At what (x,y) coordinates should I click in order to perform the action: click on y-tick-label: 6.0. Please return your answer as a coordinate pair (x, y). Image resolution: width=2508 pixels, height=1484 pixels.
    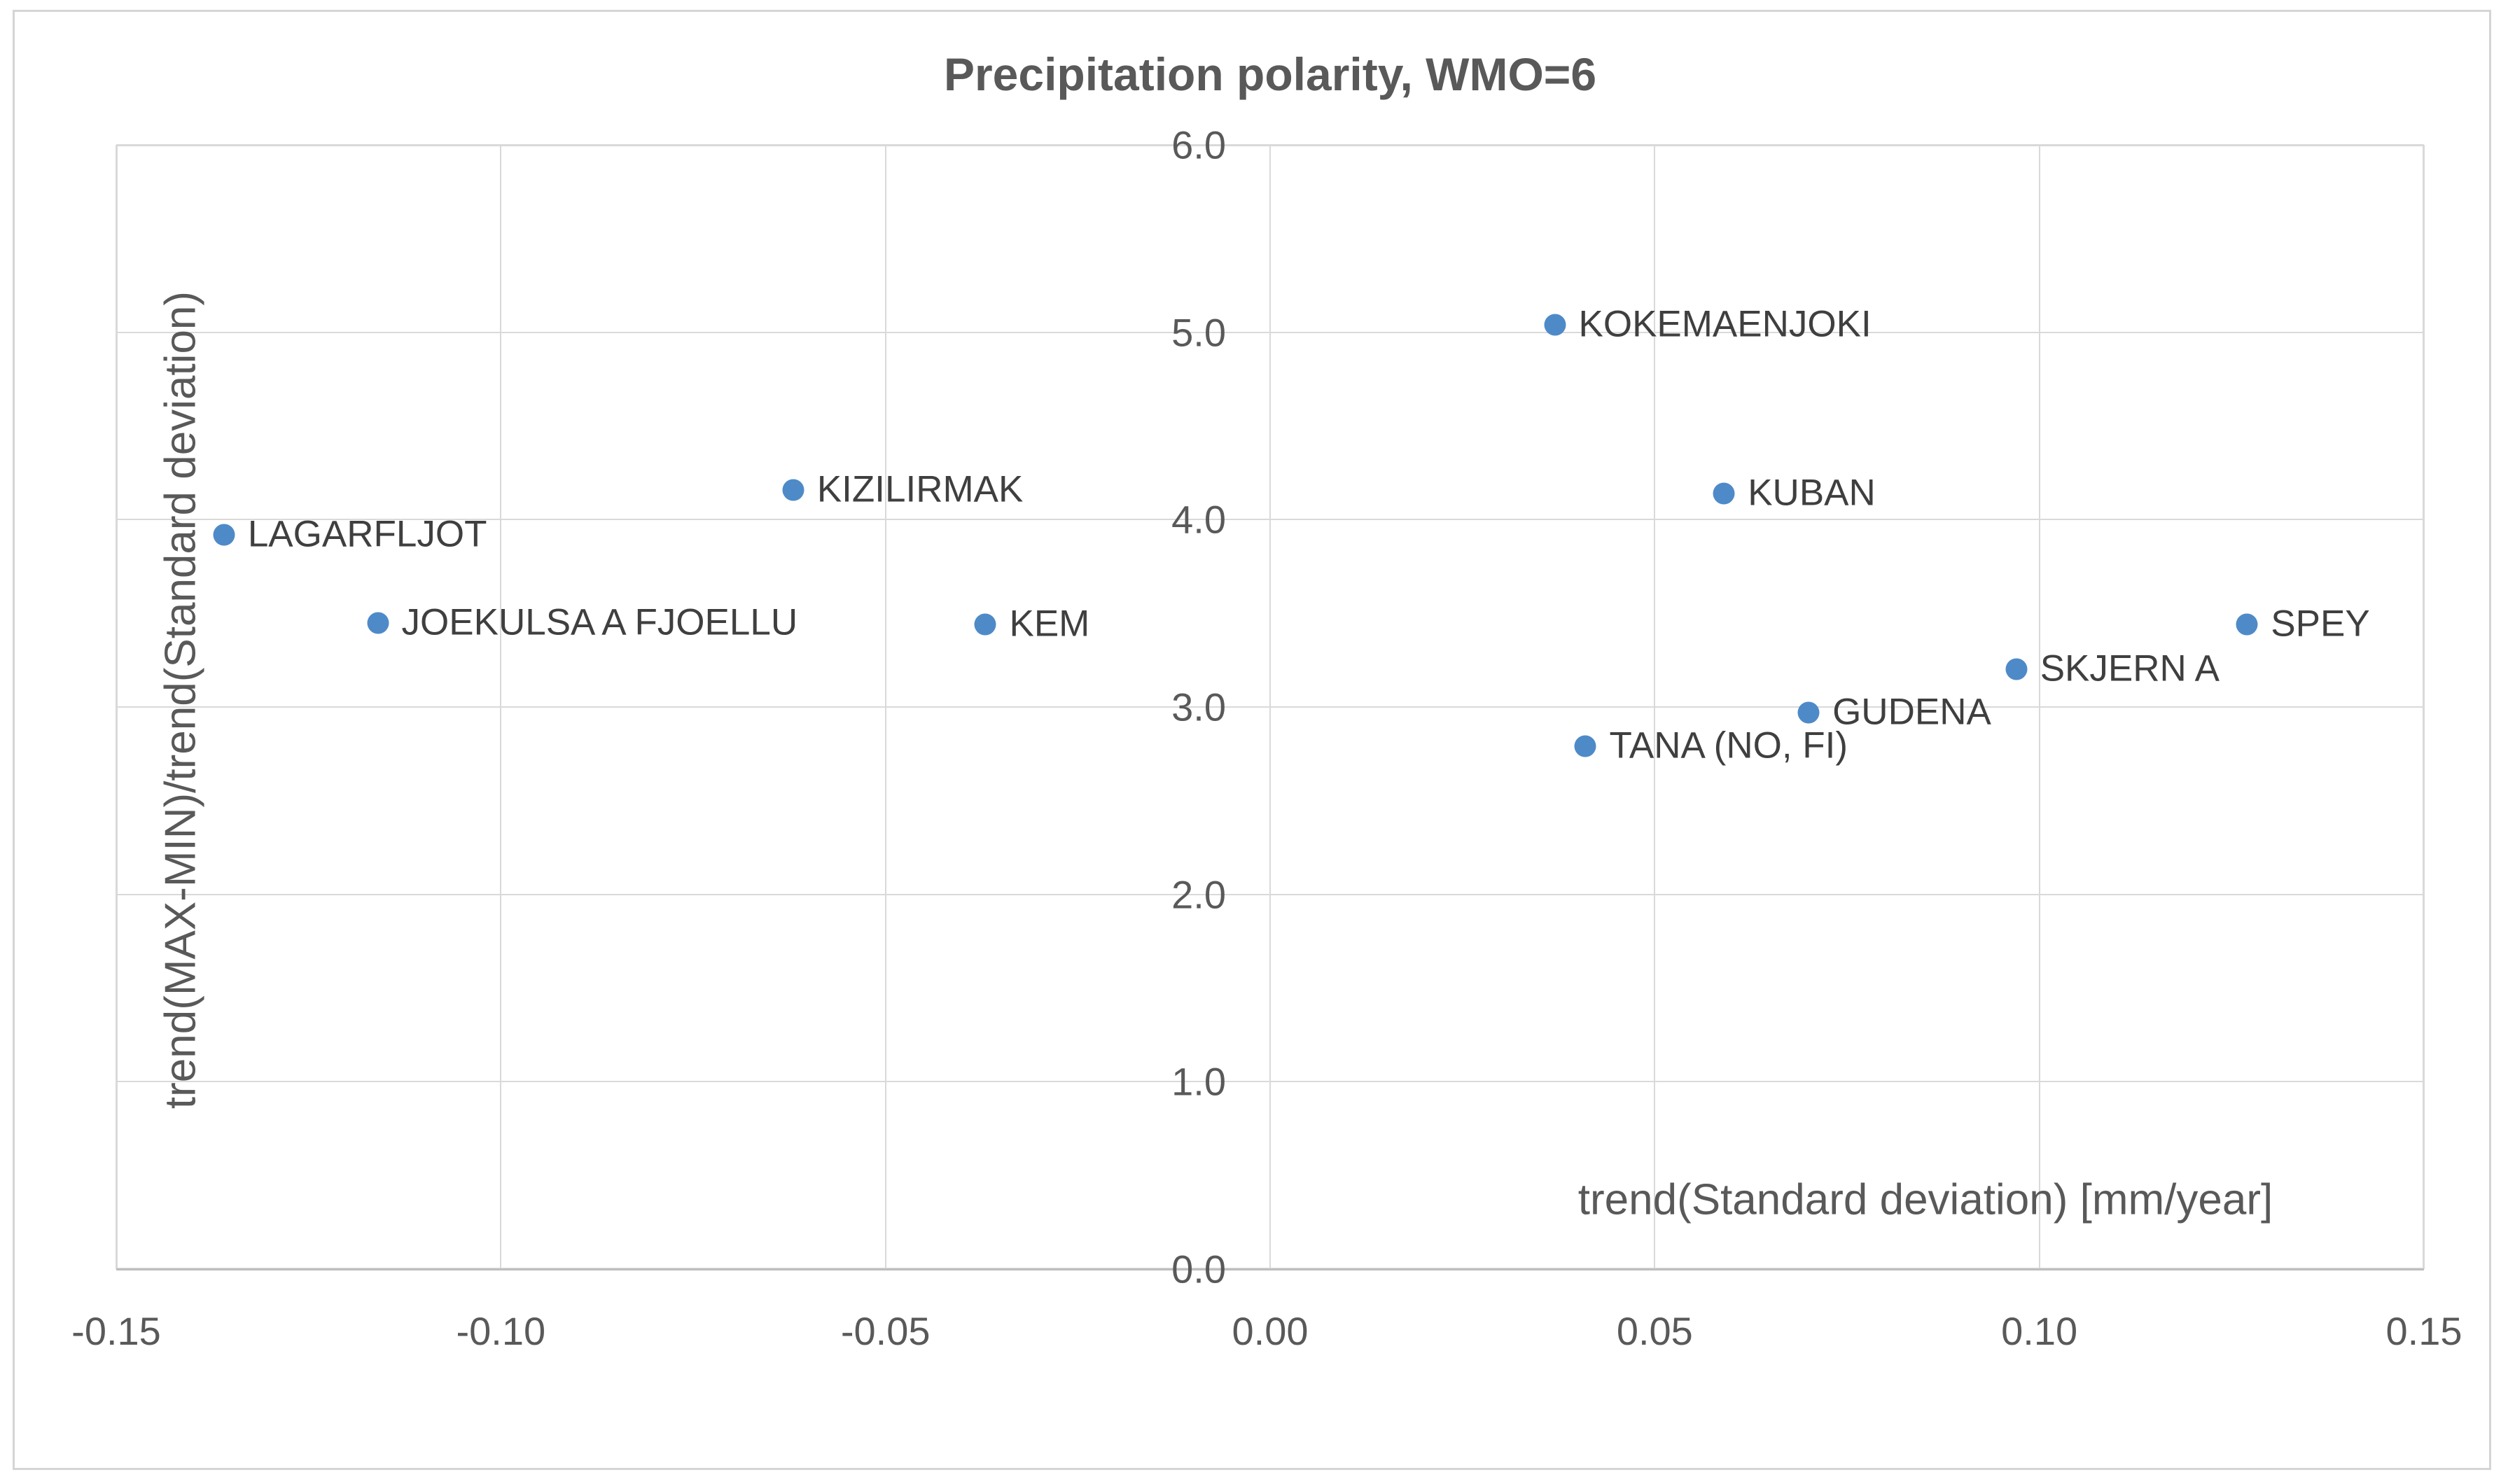
    Looking at the image, I should click on (1198, 144).